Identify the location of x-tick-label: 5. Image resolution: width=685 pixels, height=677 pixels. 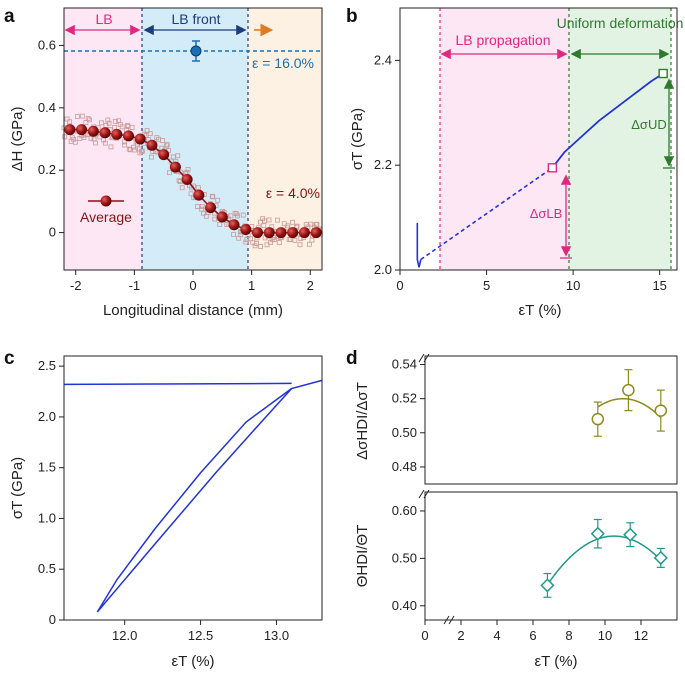
(486, 285).